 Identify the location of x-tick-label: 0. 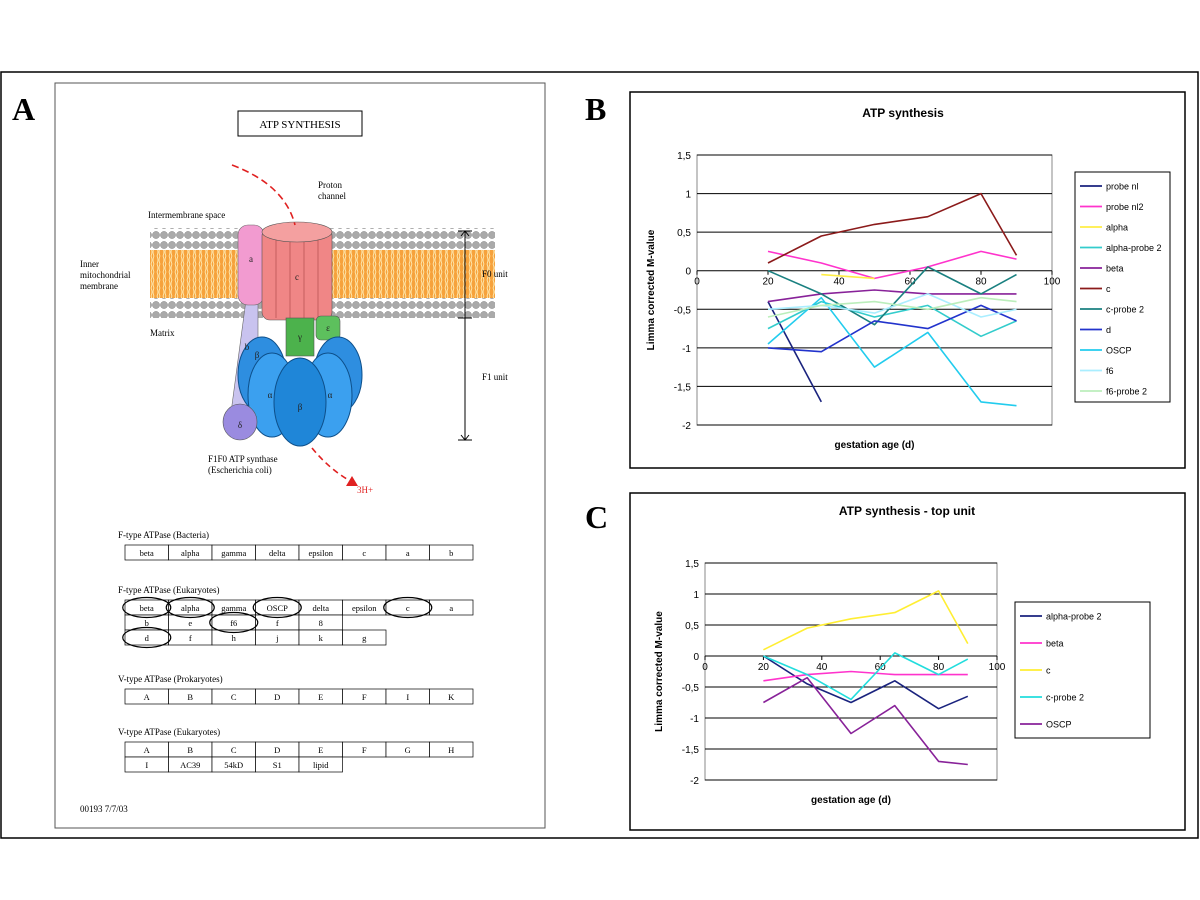
(705, 667).